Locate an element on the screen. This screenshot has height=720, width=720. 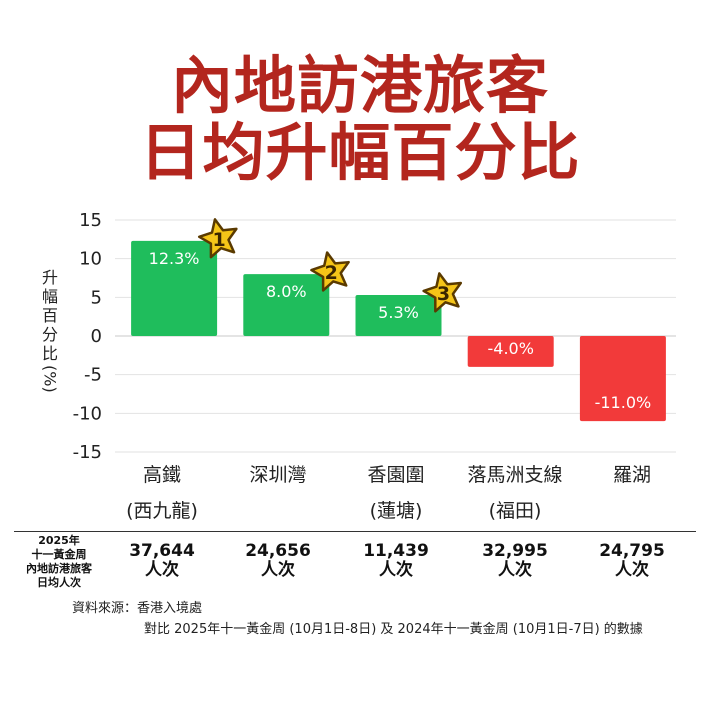
daily-count-row-label: 2025年 十一黃金周 內地訪港旅客 日均人次 is located at coordinates (59, 562).